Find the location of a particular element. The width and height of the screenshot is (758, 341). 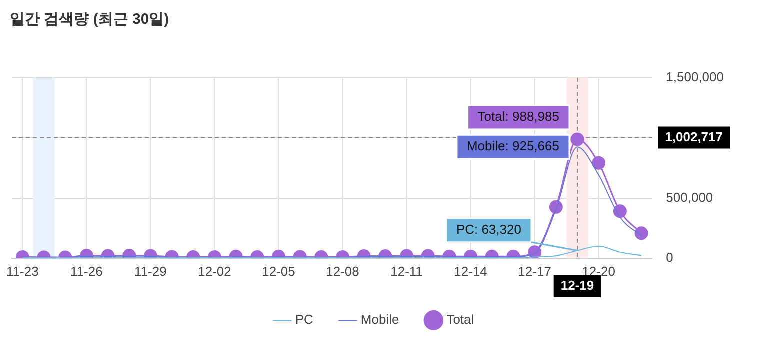

x-tick-label: 11-23 is located at coordinates (22, 271).